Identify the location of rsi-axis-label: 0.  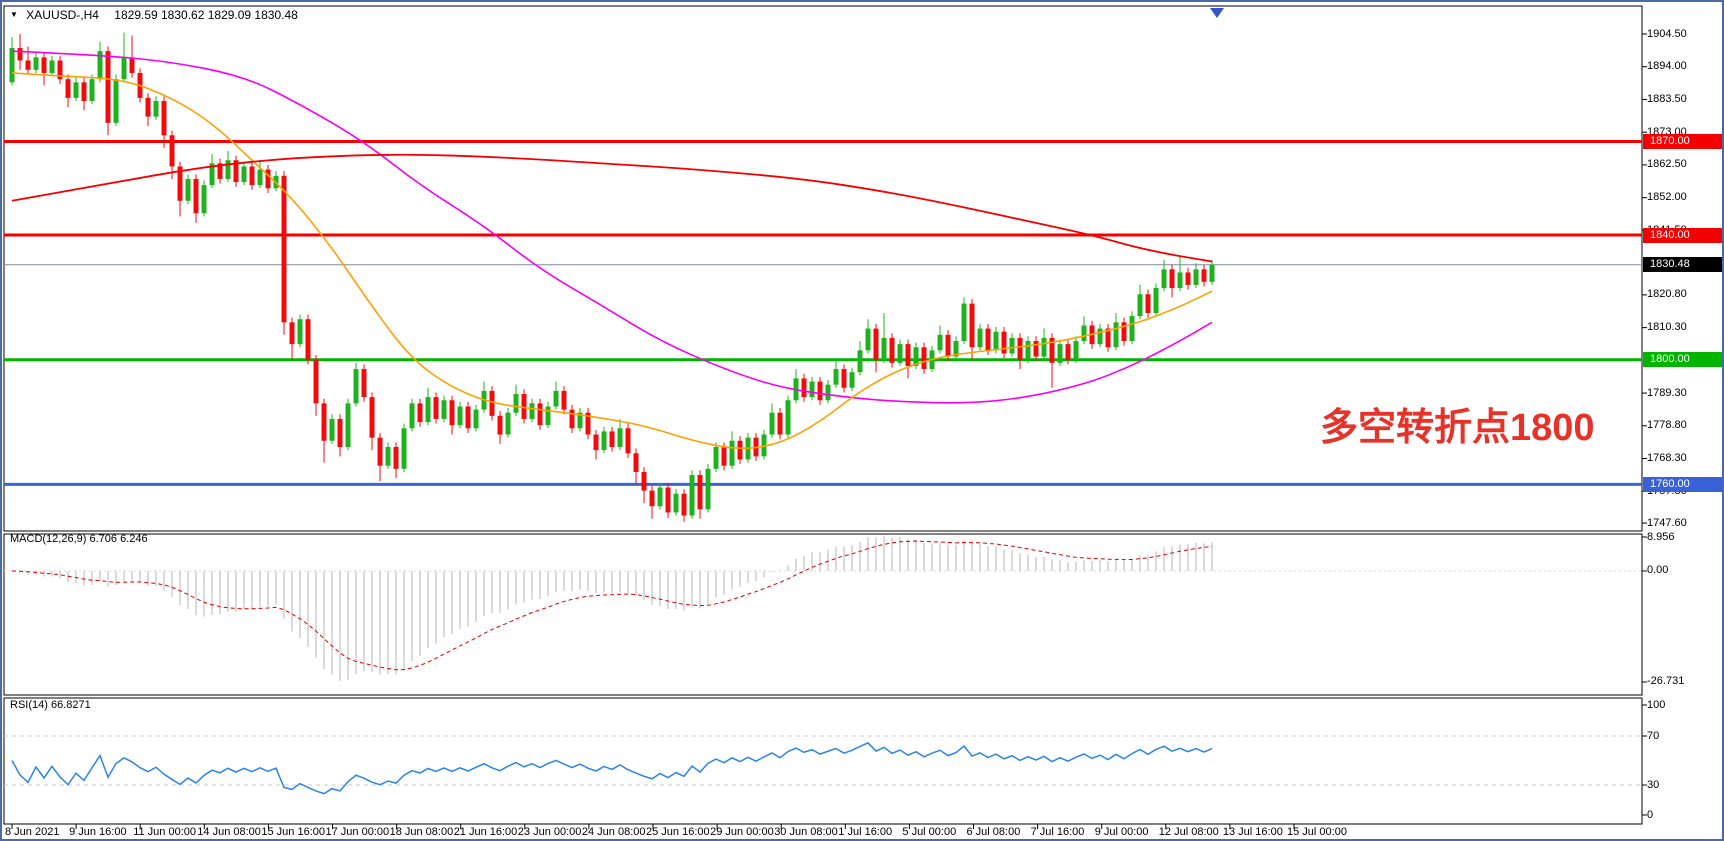
(1650, 815).